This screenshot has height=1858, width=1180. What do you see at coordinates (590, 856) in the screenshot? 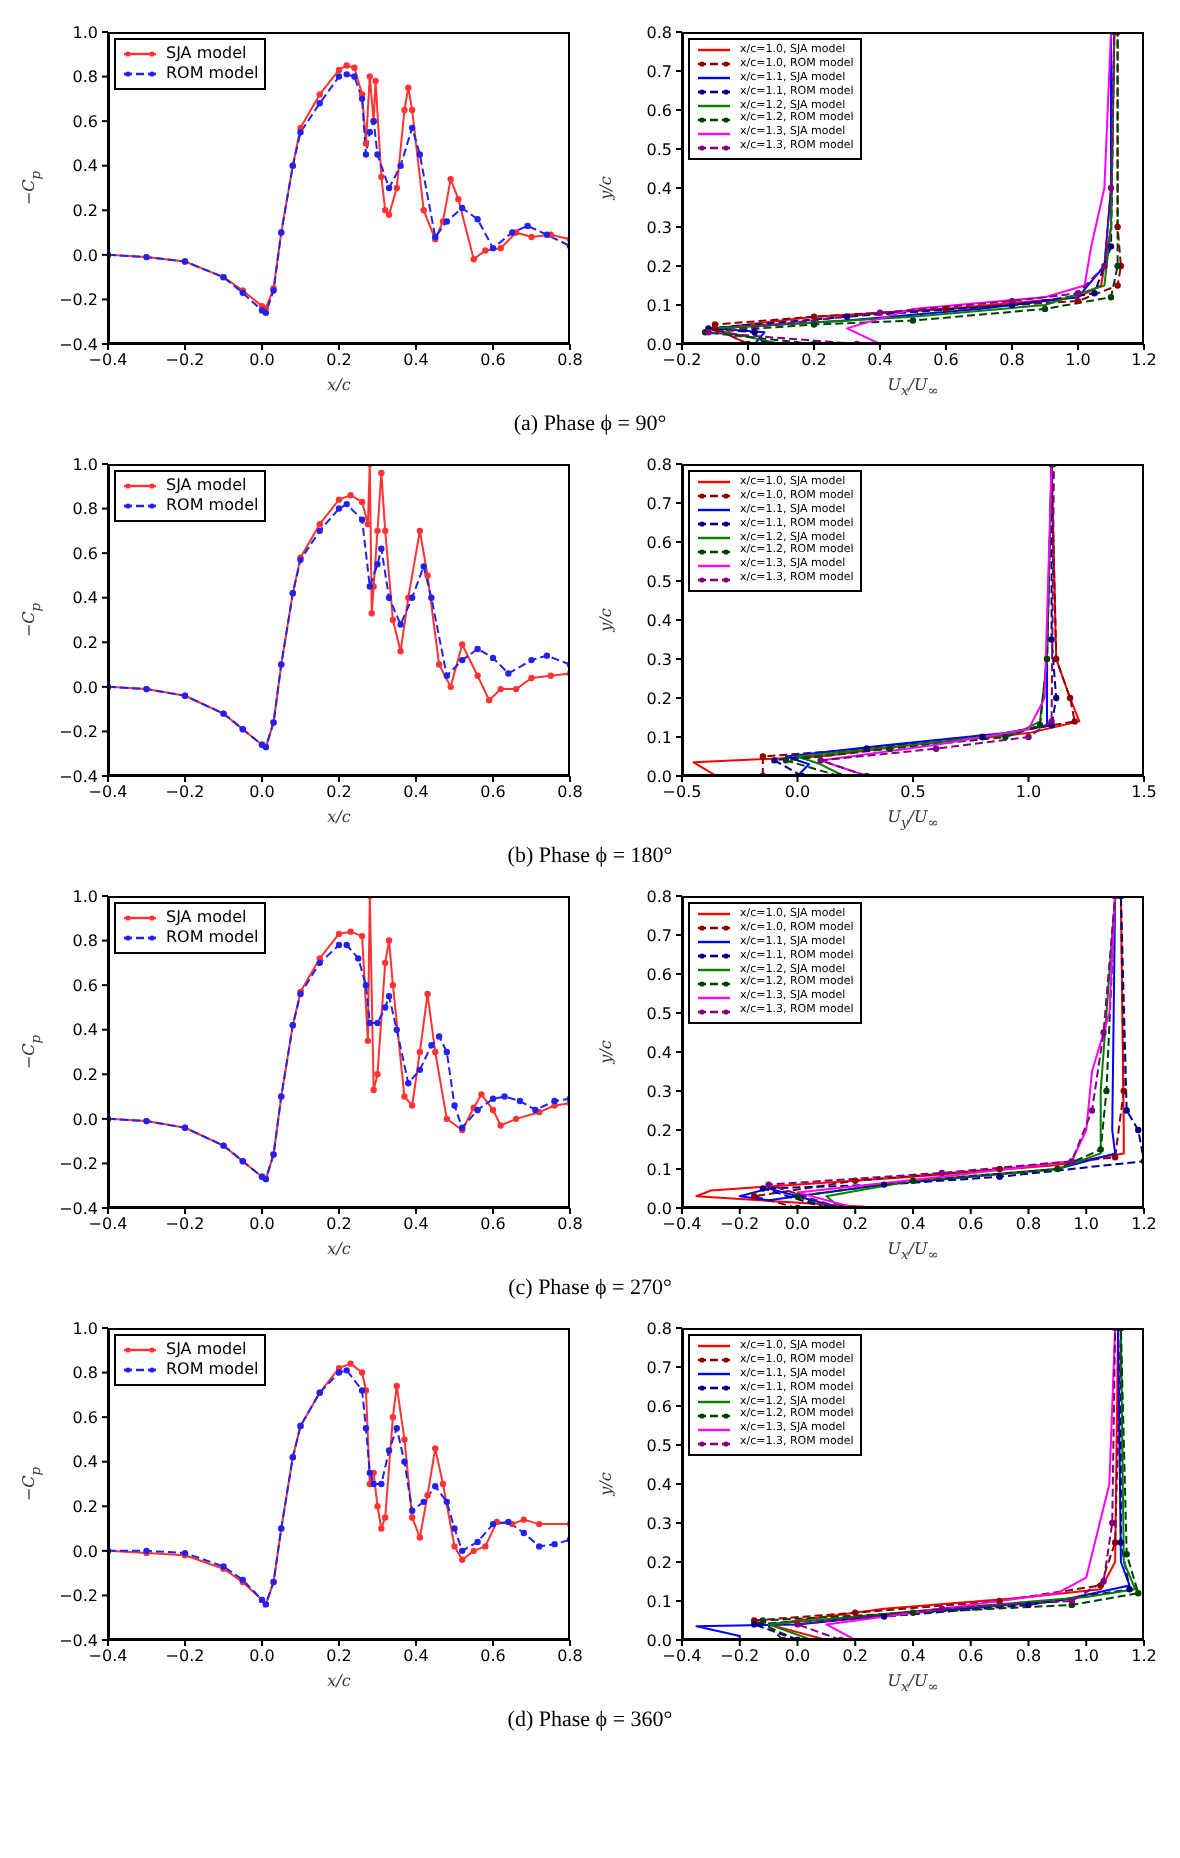
I see `text: (b) Phase ϕ = 180°` at bounding box center [590, 856].